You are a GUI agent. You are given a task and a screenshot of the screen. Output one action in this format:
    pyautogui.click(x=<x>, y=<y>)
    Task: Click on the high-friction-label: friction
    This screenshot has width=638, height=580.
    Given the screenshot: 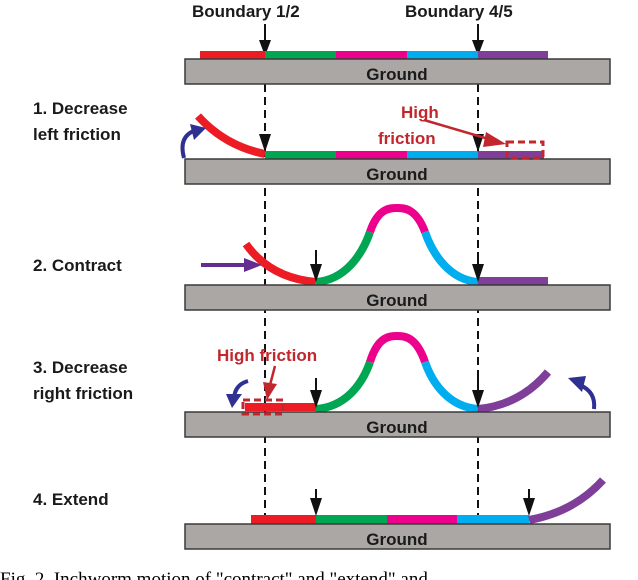 What is the action you would take?
    pyautogui.click(x=407, y=138)
    